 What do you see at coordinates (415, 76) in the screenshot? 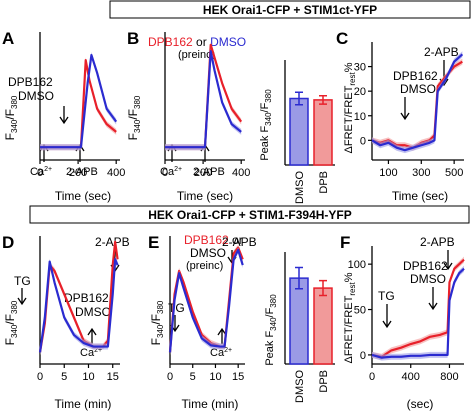
I see `c-label-dpb162: DPB162` at bounding box center [415, 76].